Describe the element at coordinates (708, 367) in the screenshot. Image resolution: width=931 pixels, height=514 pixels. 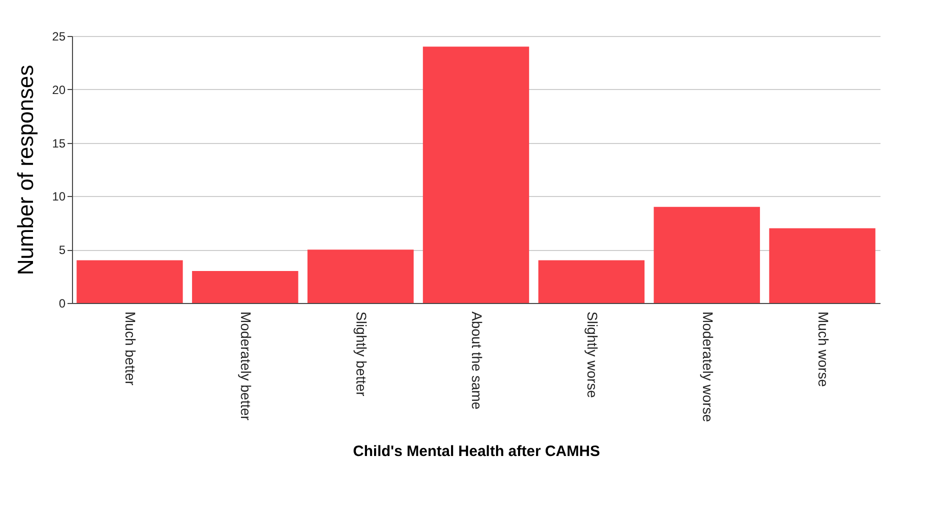
I see `x-tick-label: Moderately worse` at that location.